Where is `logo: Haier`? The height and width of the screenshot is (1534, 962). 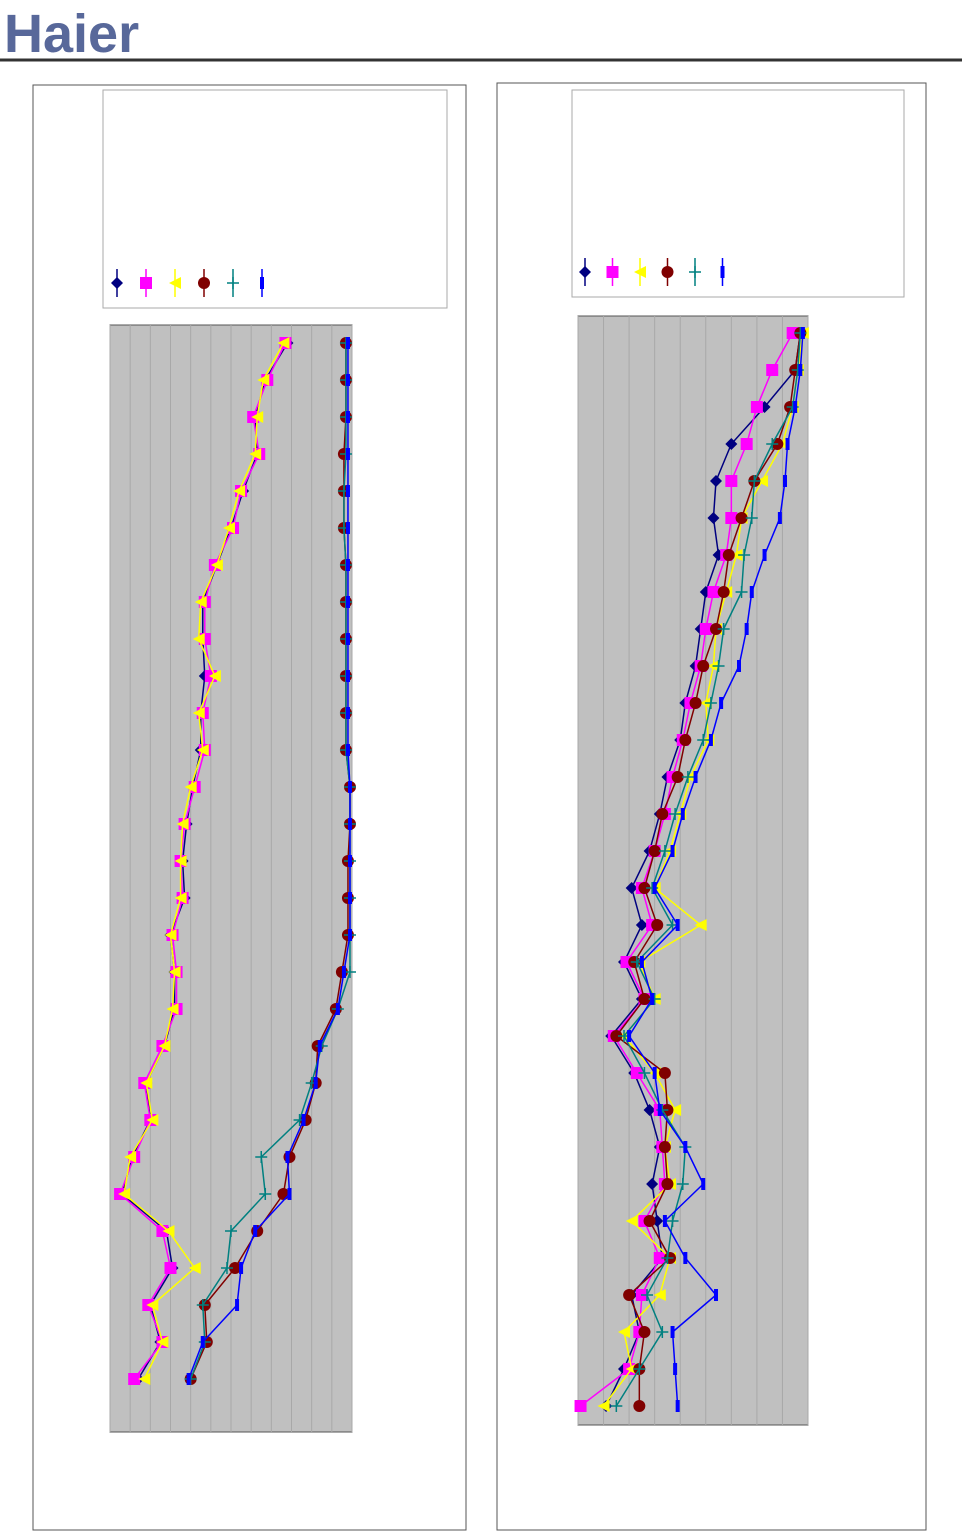
logo: Haier is located at coordinates (71, 34).